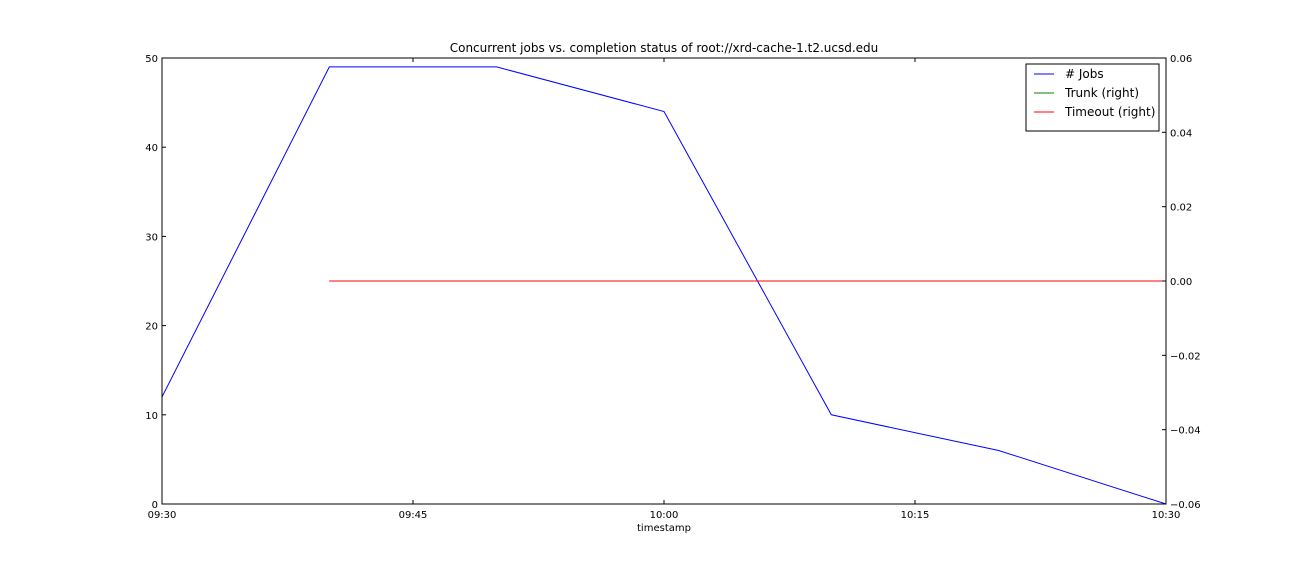 The image size is (1296, 581). Describe the element at coordinates (1181, 59) in the screenshot. I see `y-tick-label-right: 0.06` at that location.